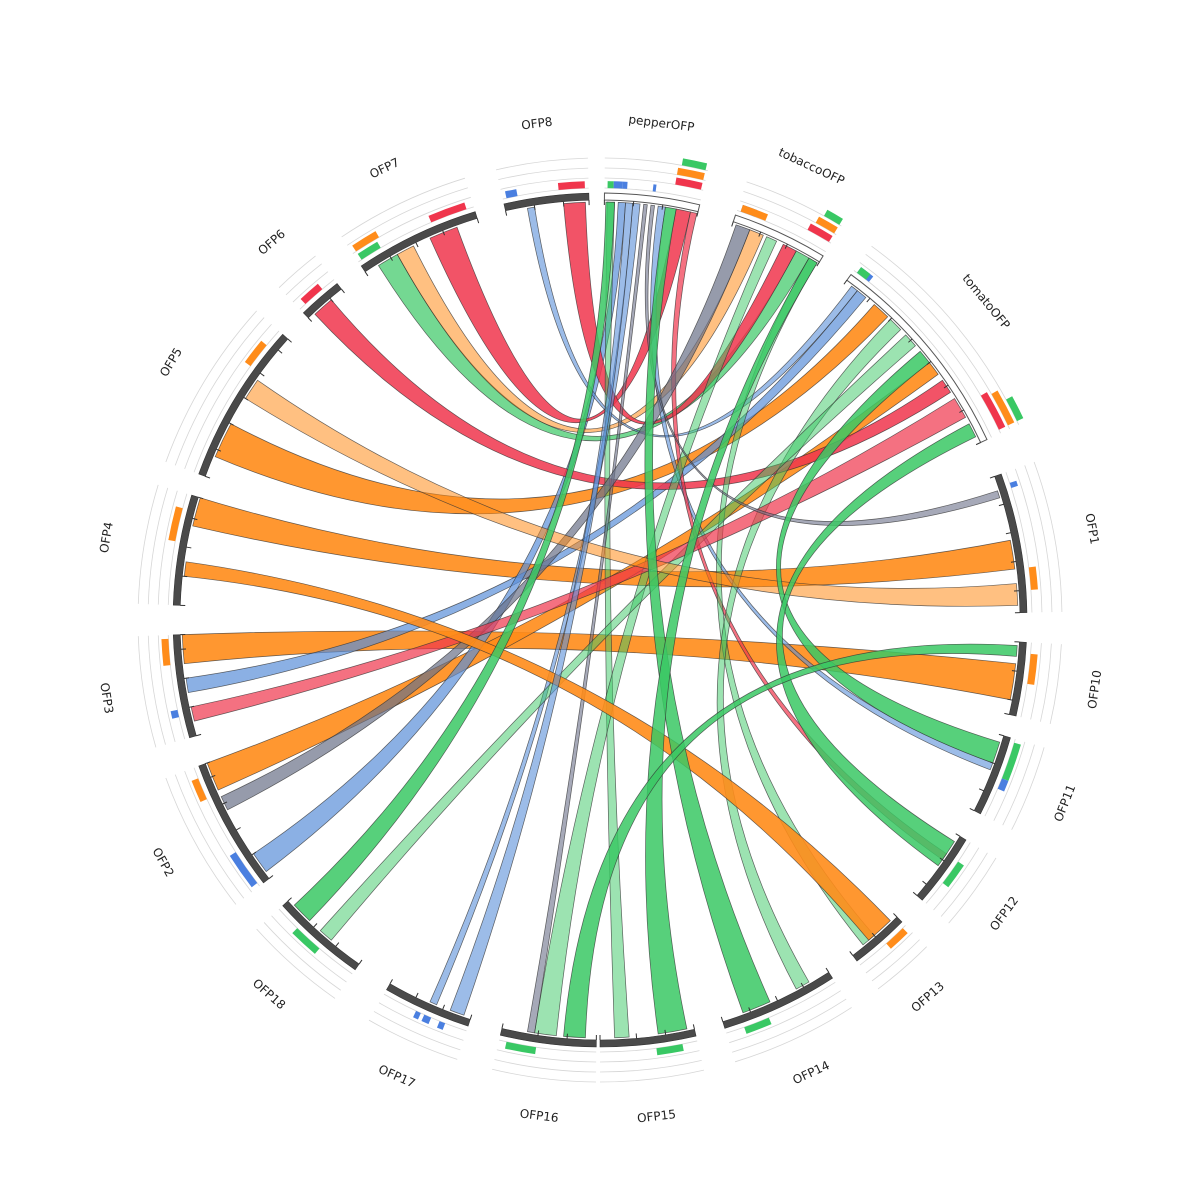 This screenshot has width=1200, height=1200. I want to click on segment-label-ofp13: OFP13, so click(927, 997).